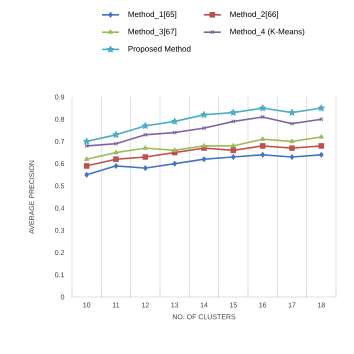  What do you see at coordinates (152, 15) in the screenshot?
I see `legend-label: Method_1[65]` at bounding box center [152, 15].